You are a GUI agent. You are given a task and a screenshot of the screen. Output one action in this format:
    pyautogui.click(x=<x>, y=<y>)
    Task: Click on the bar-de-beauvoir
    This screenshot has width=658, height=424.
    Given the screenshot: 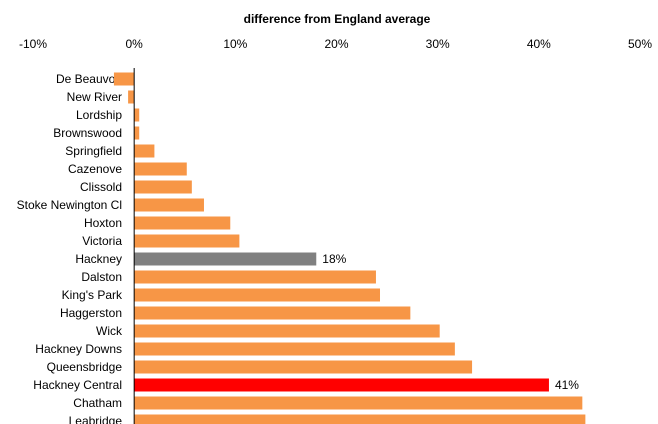 What is the action you would take?
    pyautogui.click(x=124, y=79)
    